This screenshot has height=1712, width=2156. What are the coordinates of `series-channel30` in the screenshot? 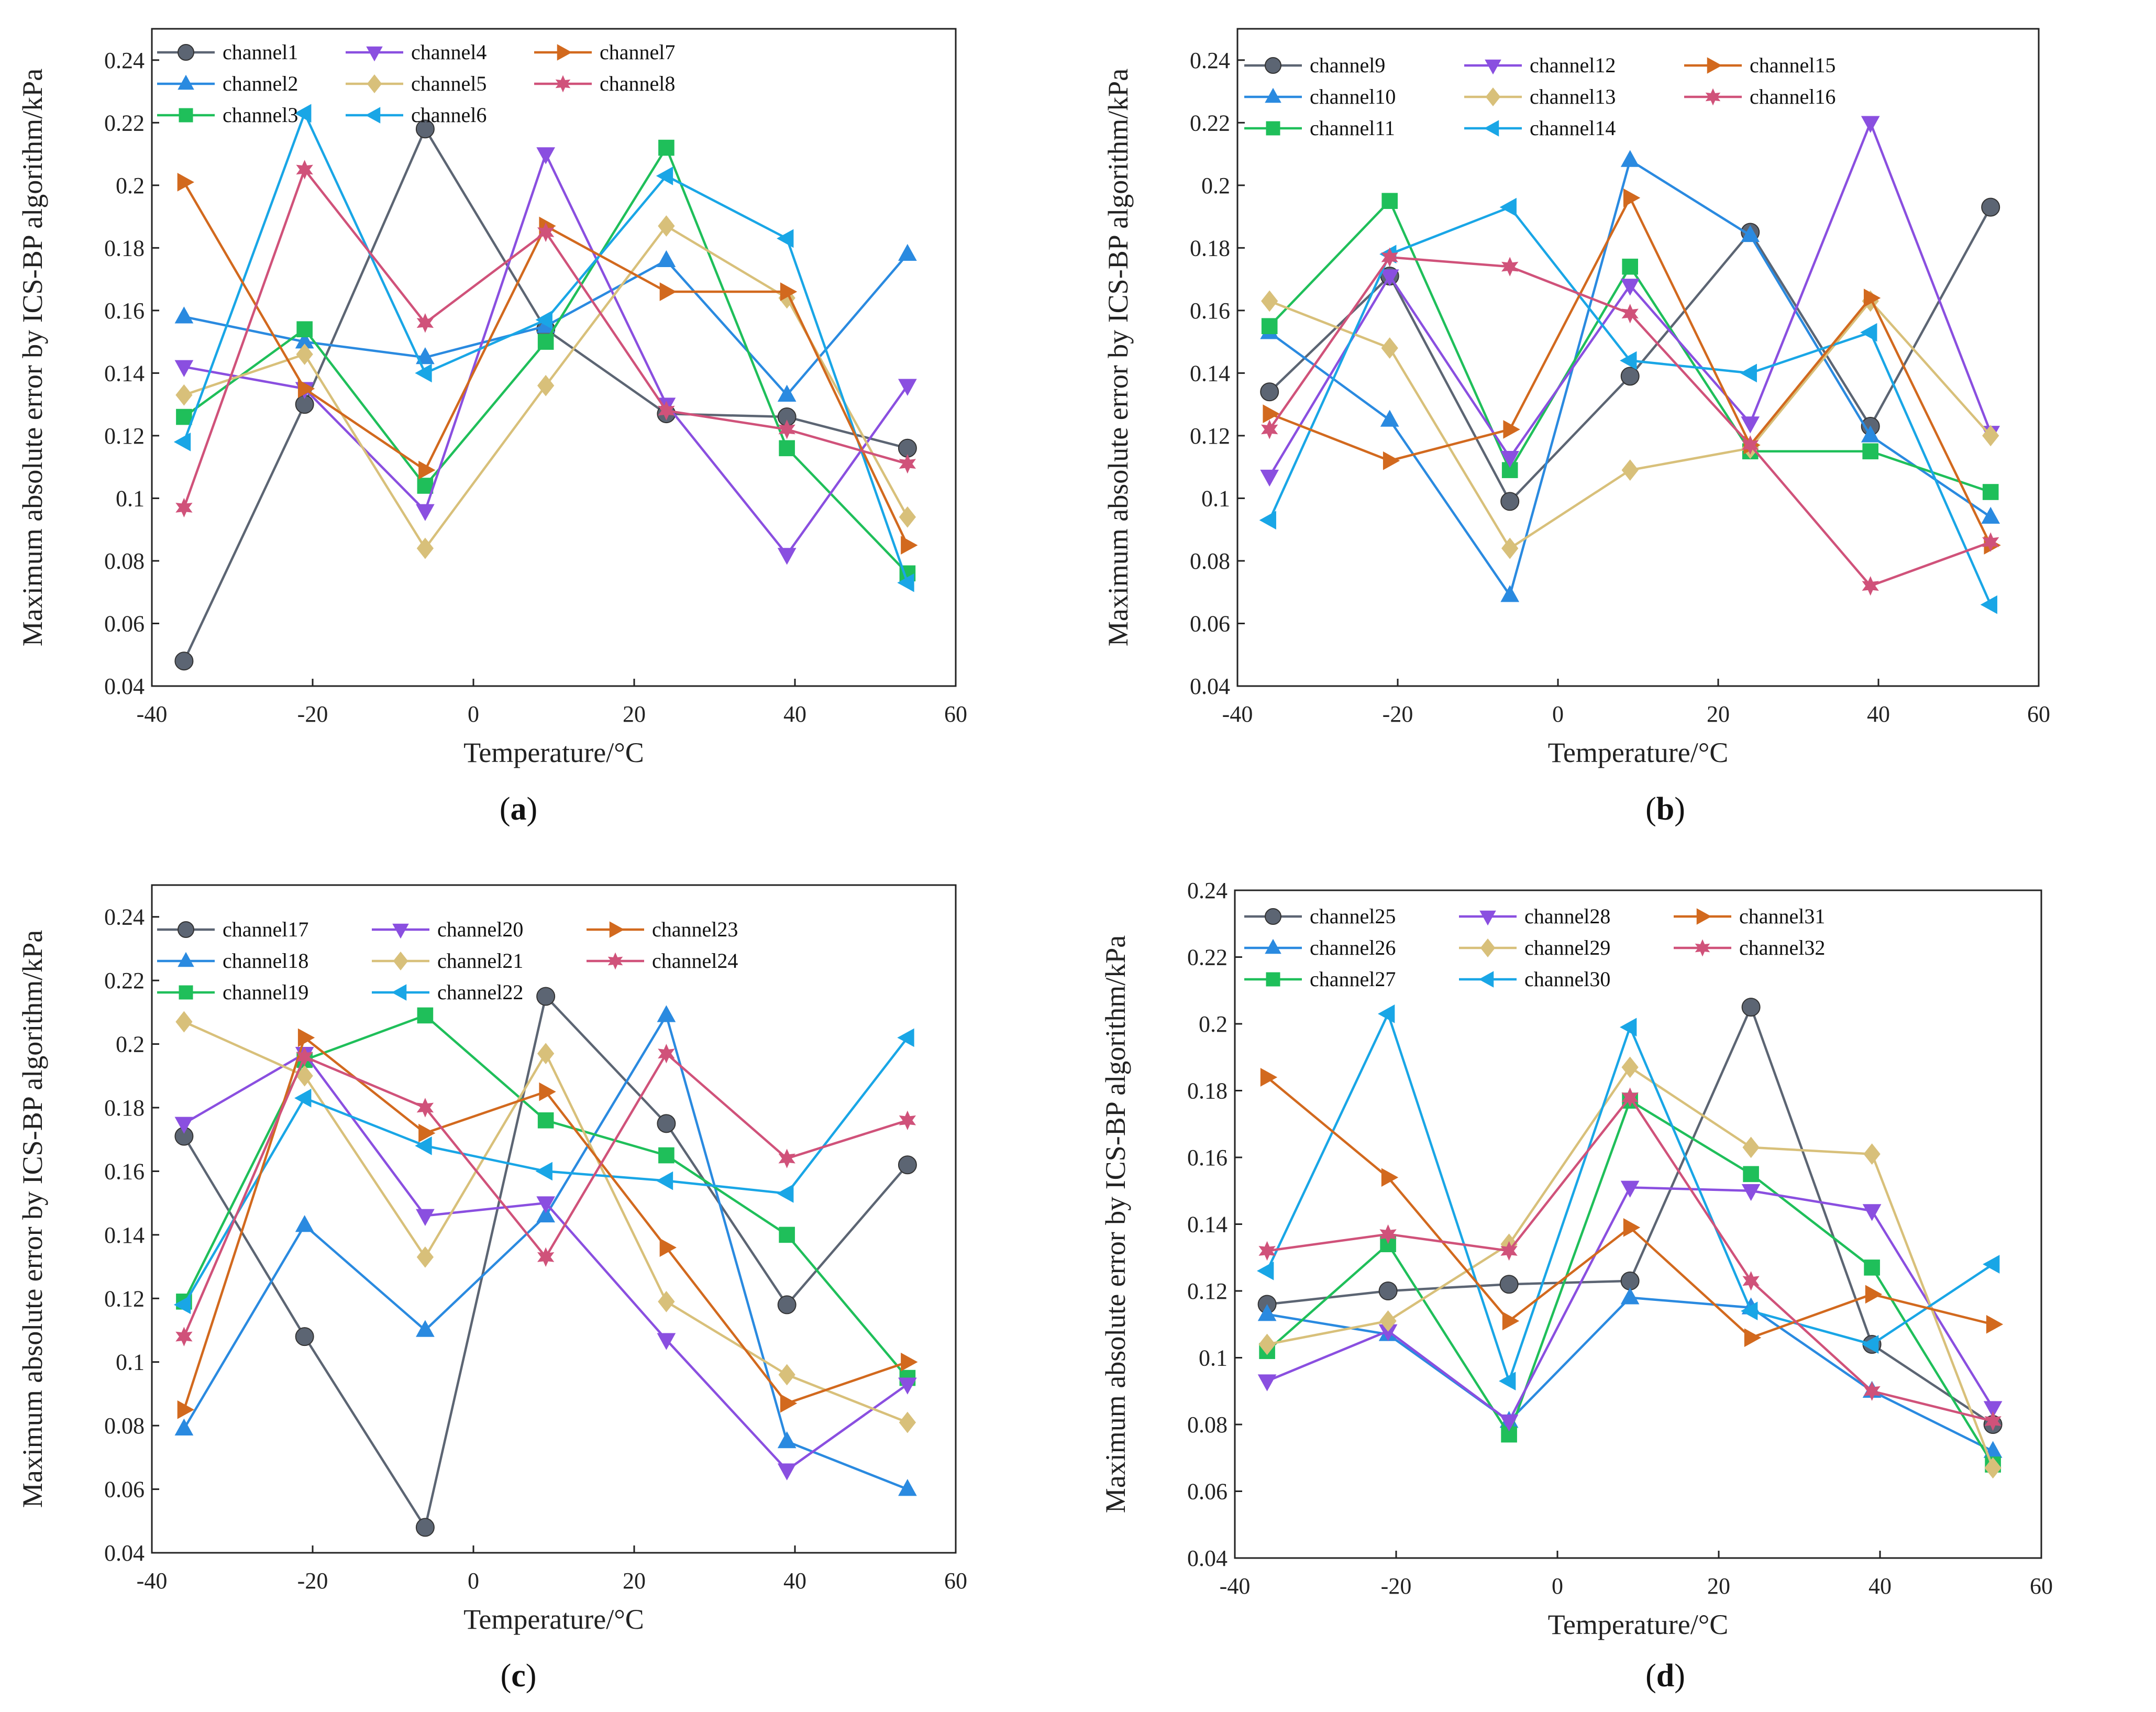 It's located at (1628, 1197).